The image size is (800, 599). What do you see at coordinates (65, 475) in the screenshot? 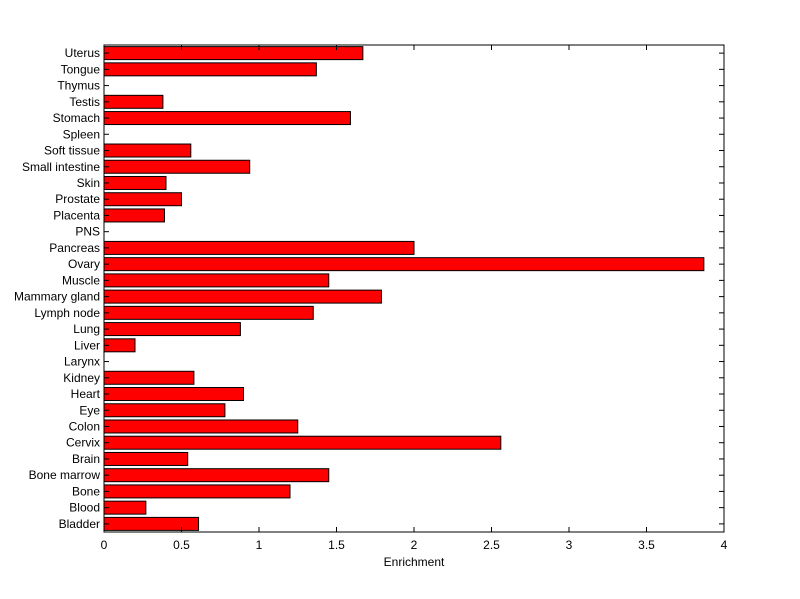
I see `y-tick-label: Bone marrow` at bounding box center [65, 475].